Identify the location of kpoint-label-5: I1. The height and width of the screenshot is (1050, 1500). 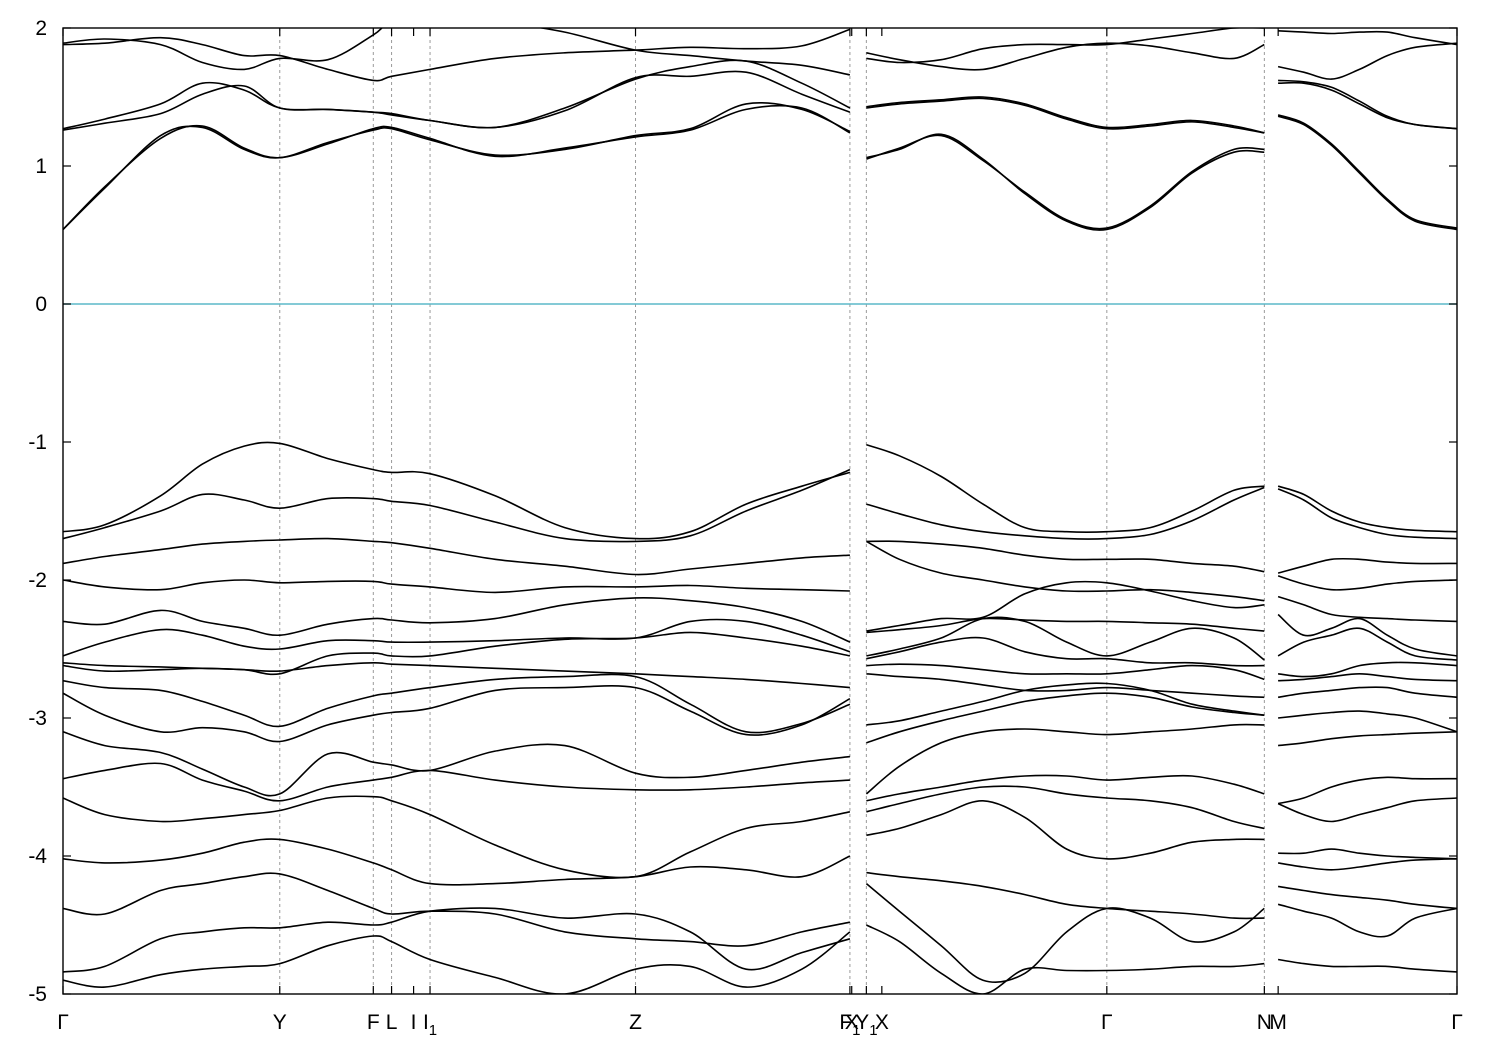
(430, 1025).